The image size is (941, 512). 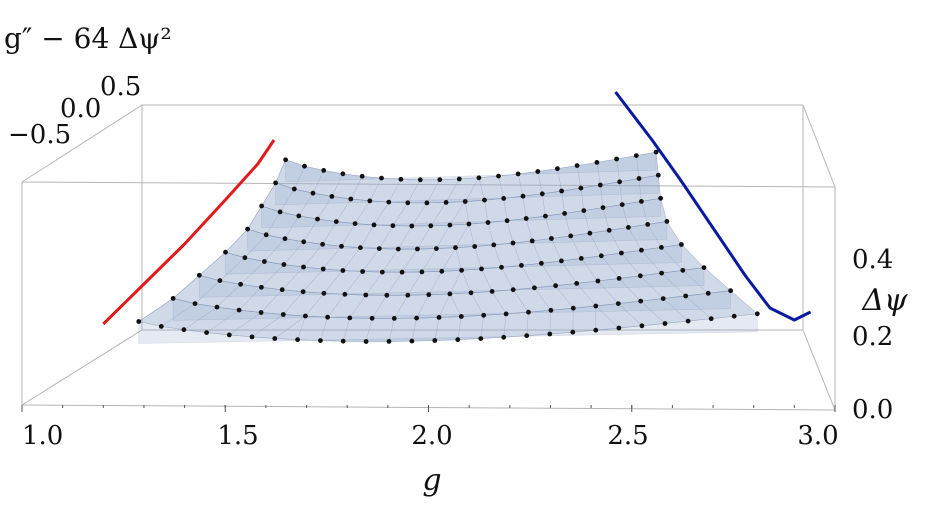 I want to click on boundary-curve, so click(x=713, y=206).